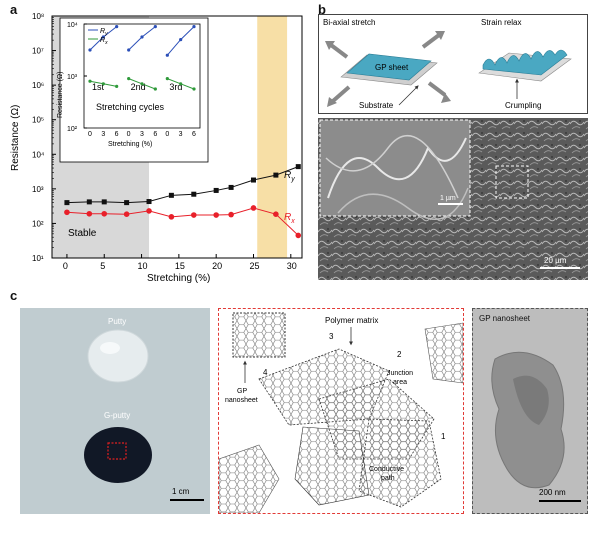  Describe the element at coordinates (259, 335) in the screenshot. I see `nanosheet-box` at that location.